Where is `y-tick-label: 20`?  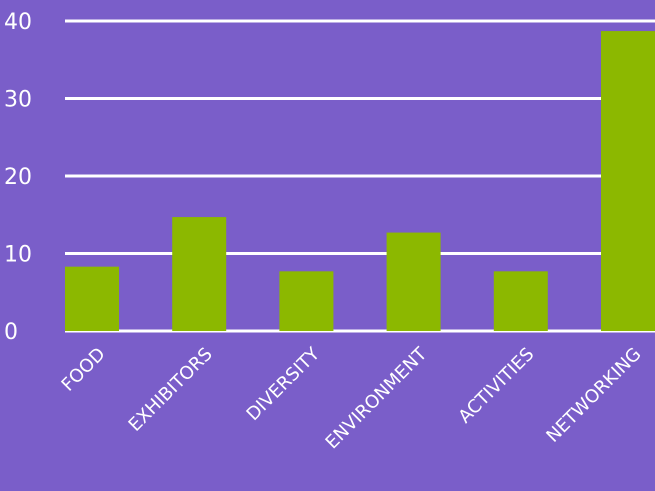
y-tick-label: 20 is located at coordinates (18, 177).